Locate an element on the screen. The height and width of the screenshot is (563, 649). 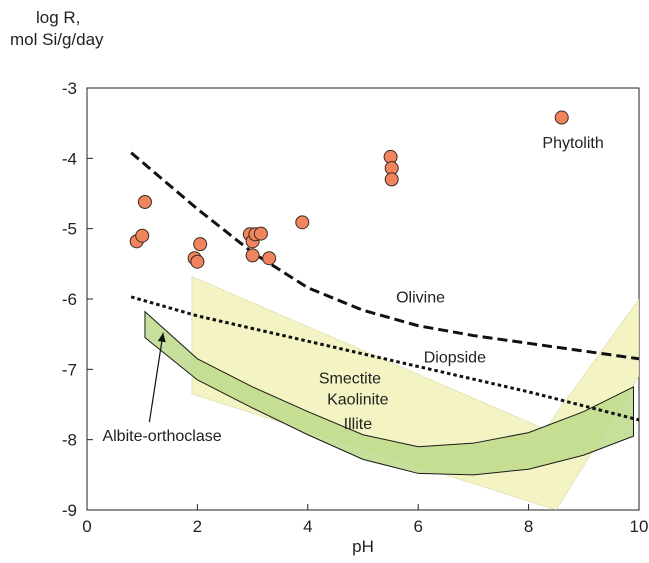
x-tick-label: 2 is located at coordinates (197, 526).